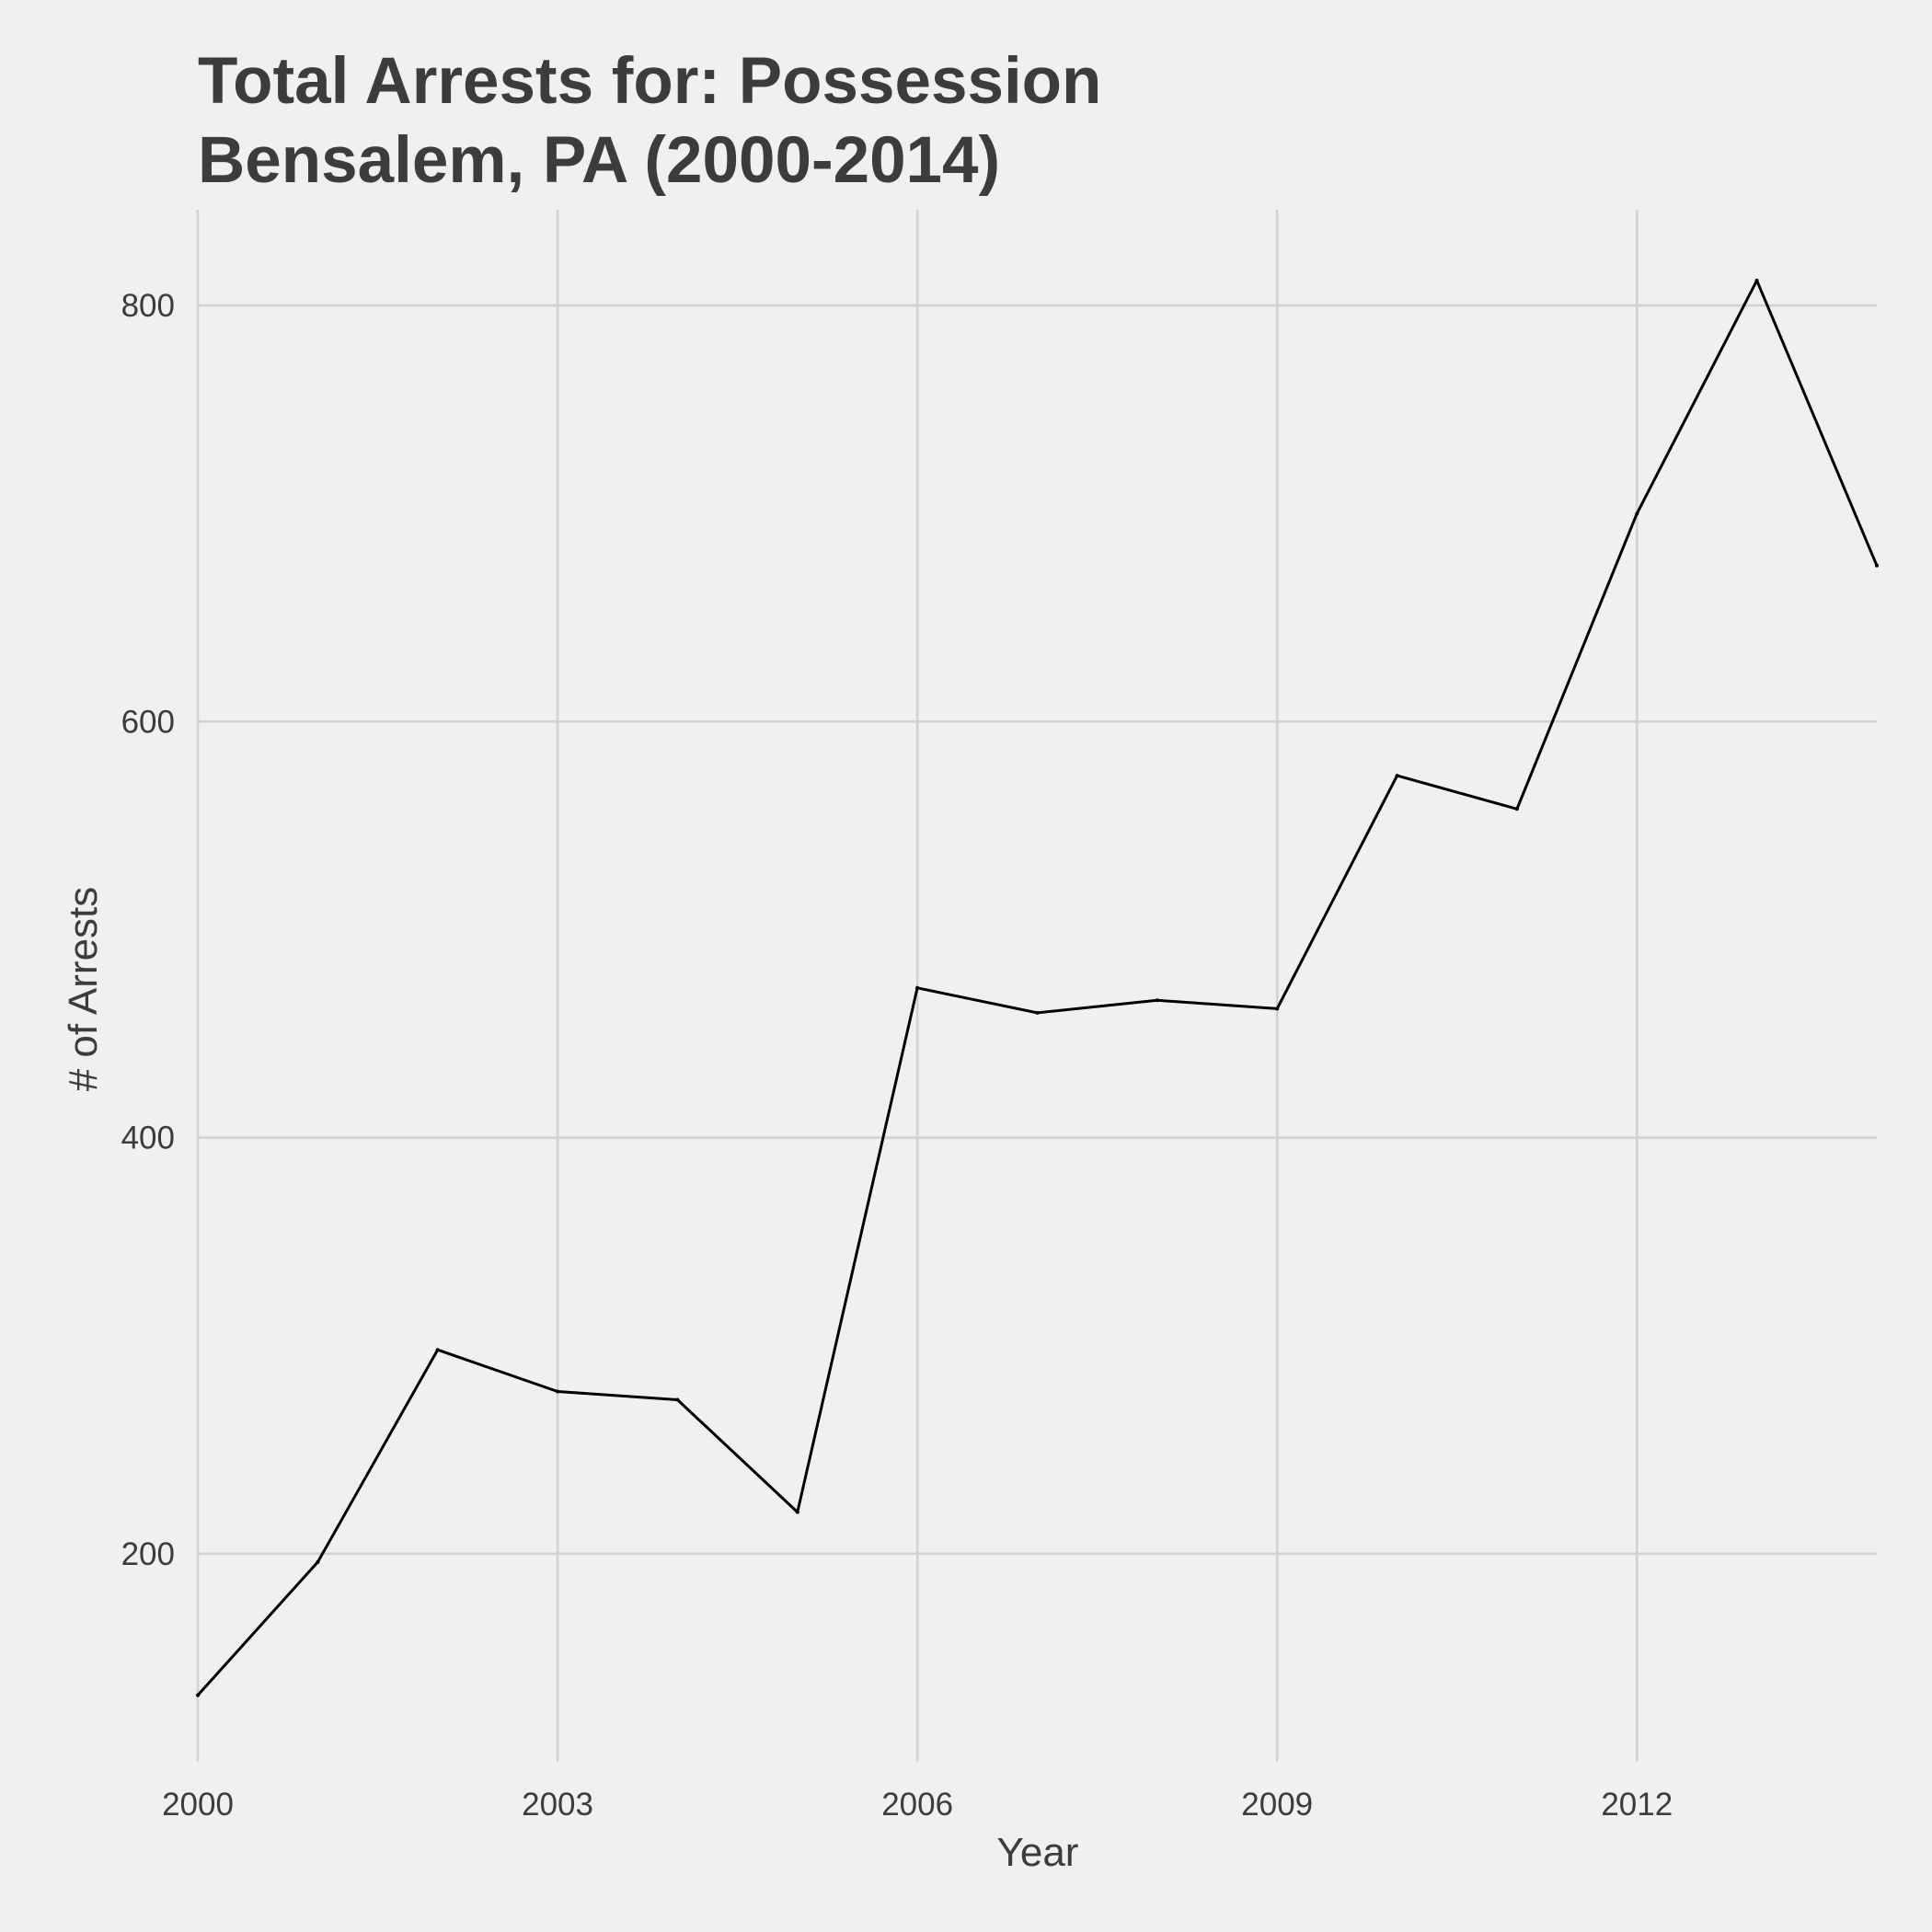 Image resolution: width=1932 pixels, height=1932 pixels. I want to click on x-tick-label: 2003, so click(557, 1805).